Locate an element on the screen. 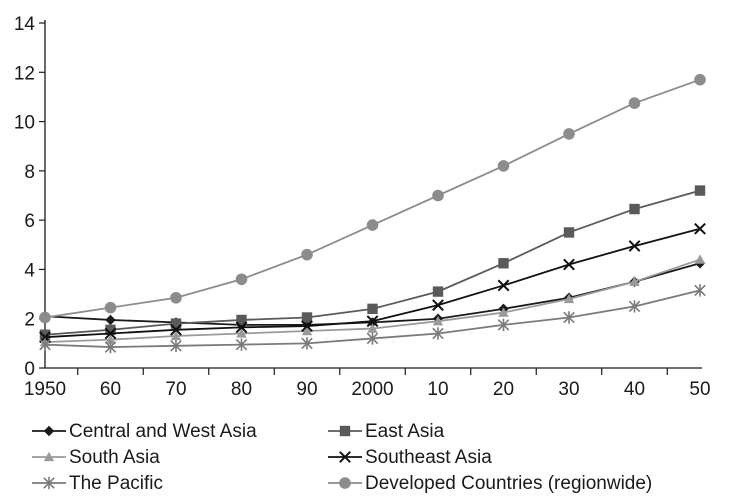 The width and height of the screenshot is (730, 500). y-tick-label: 14 is located at coordinates (25, 24).